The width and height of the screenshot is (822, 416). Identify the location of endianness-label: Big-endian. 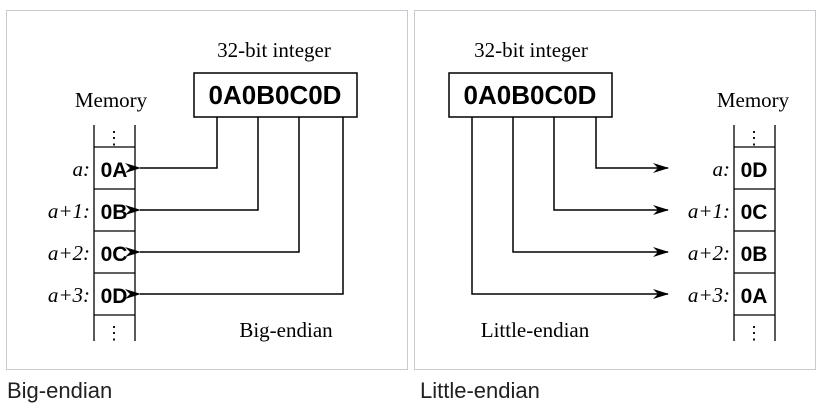
(286, 330).